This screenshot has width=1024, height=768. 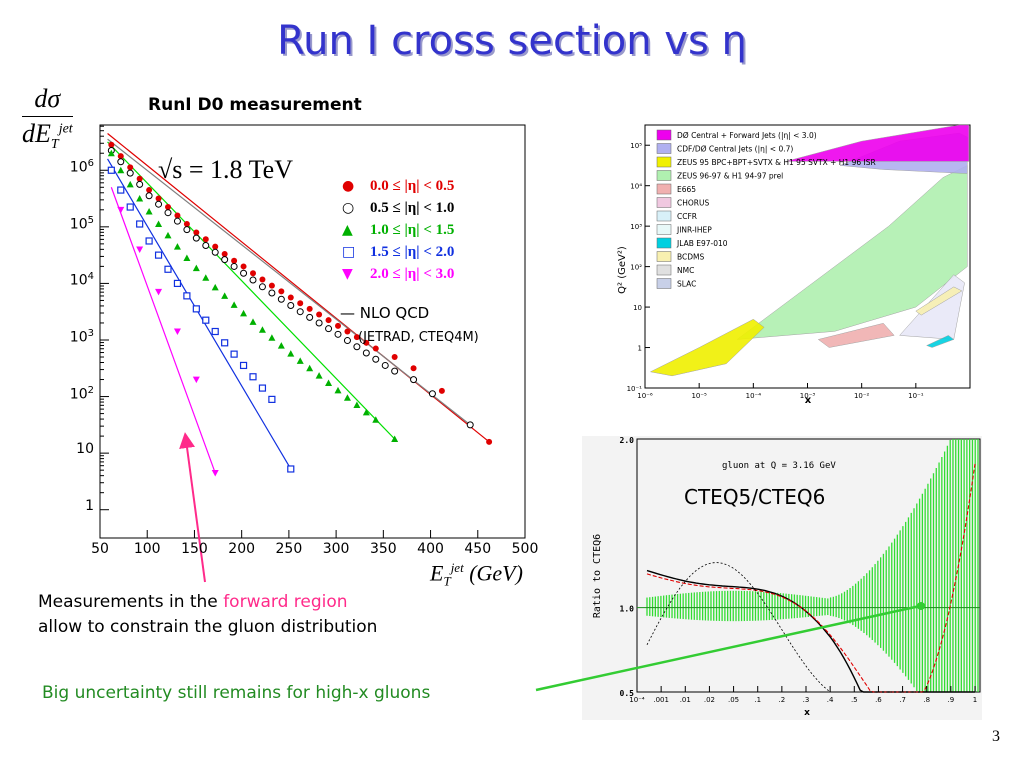 I want to click on legend-marker: ▲, so click(x=347, y=230).